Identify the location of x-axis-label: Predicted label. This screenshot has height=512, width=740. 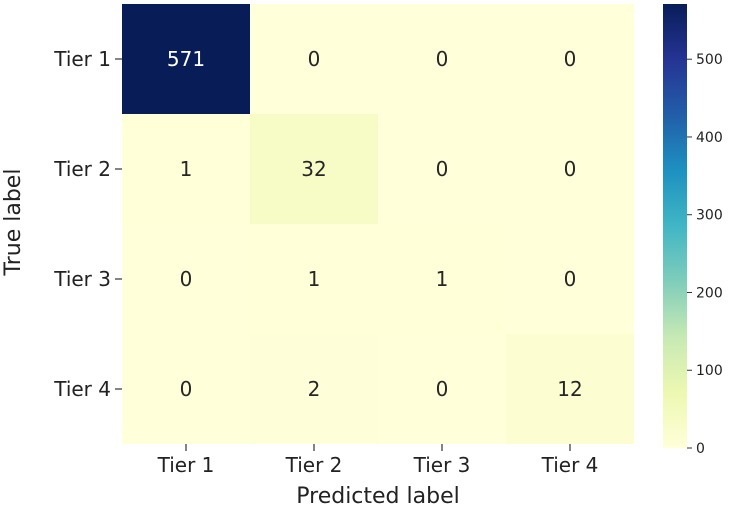
(377, 496).